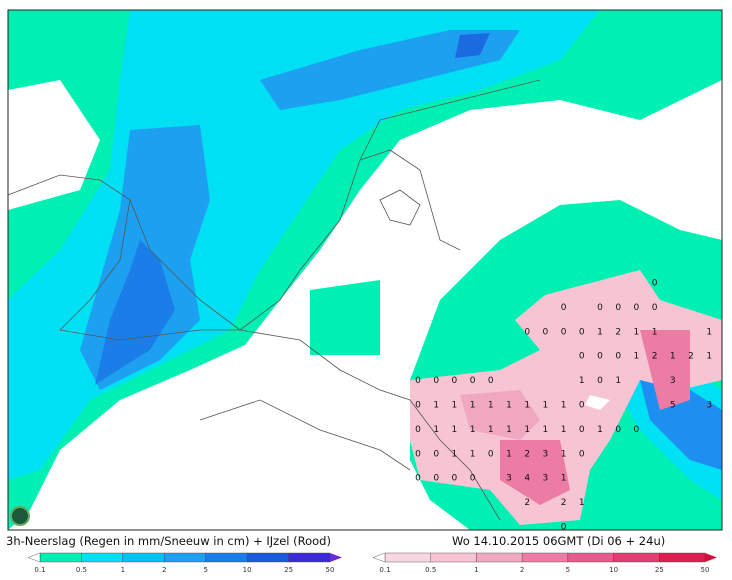  Describe the element at coordinates (184, 563) in the screenshot. I see `legend-precip: 0.1 0.5 1 2 5 10 25 50` at that location.